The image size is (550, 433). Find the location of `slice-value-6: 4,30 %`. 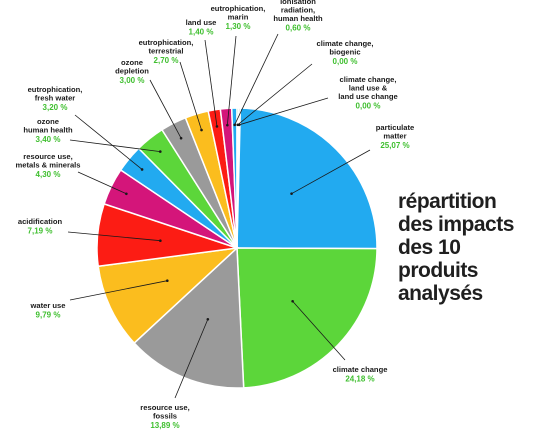

slice-value-6: 4,30 % is located at coordinates (48, 174).